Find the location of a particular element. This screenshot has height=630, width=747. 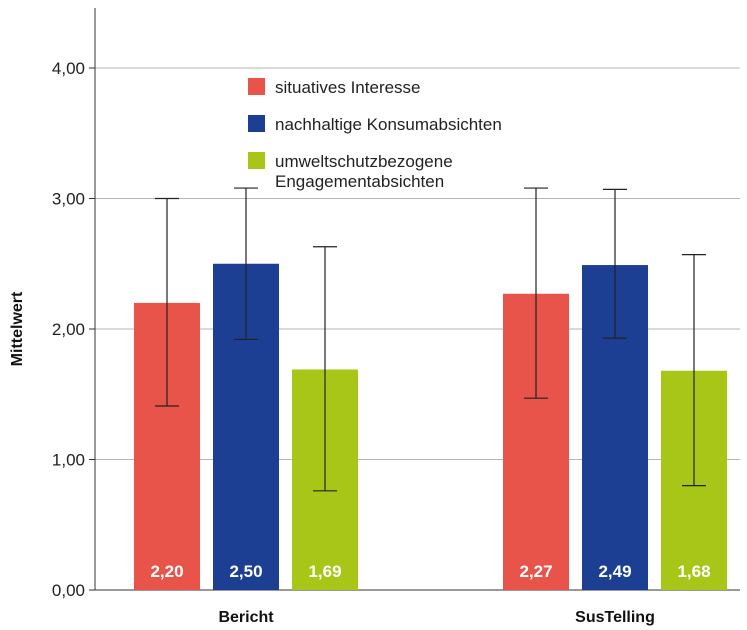

y-tick-label: 0,00 is located at coordinates (68, 590).